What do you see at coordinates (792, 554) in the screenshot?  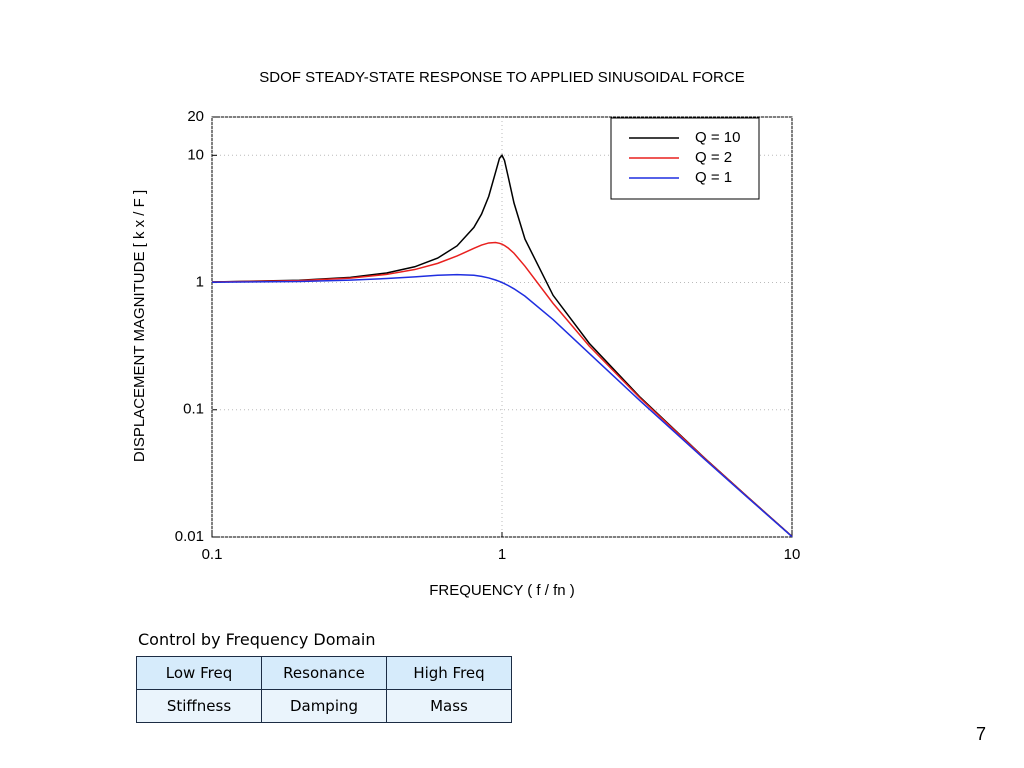 I see `x-tick-label: 10` at bounding box center [792, 554].